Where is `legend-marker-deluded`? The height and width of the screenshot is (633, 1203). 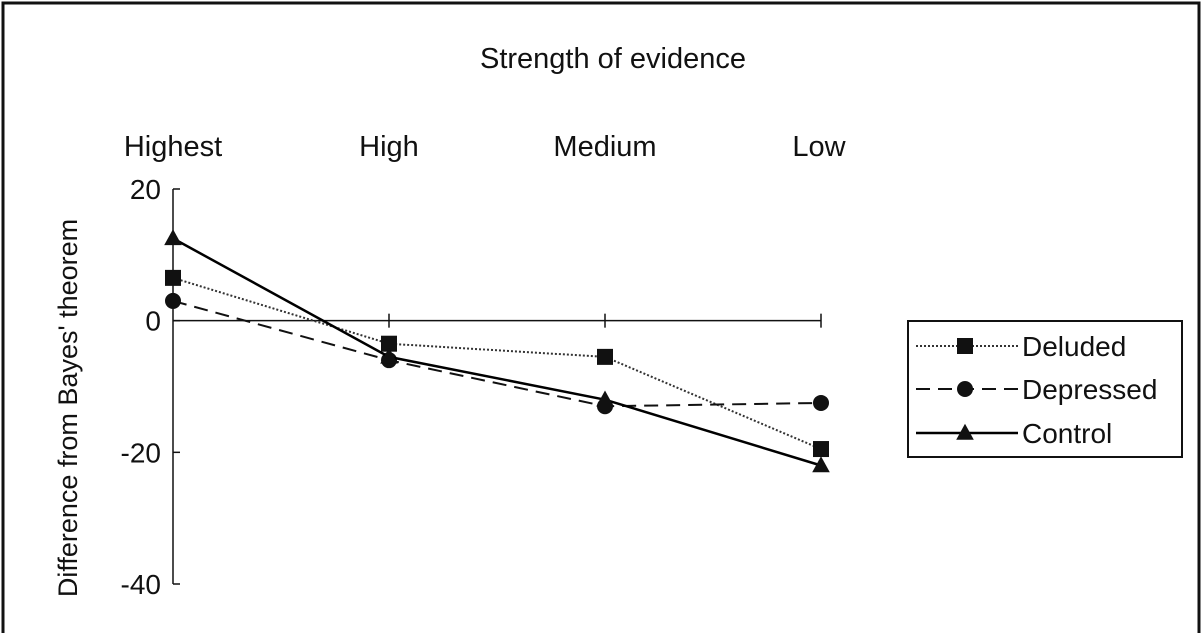
legend-marker-deluded is located at coordinates (965, 346).